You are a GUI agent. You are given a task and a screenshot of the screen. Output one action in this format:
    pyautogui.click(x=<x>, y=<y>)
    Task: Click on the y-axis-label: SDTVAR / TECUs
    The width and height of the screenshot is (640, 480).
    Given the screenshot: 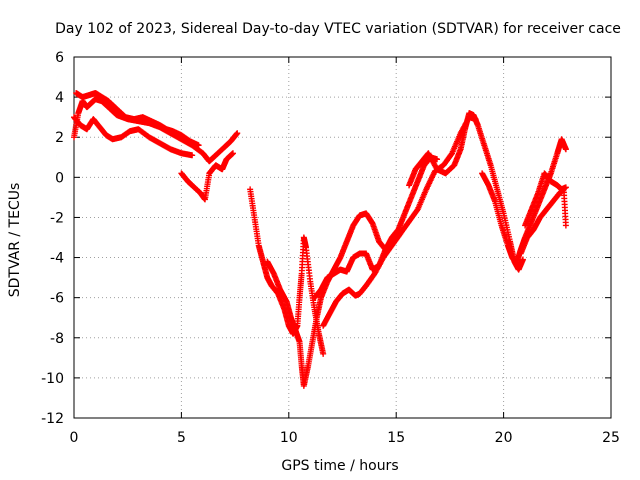 What is the action you would take?
    pyautogui.click(x=15, y=240)
    